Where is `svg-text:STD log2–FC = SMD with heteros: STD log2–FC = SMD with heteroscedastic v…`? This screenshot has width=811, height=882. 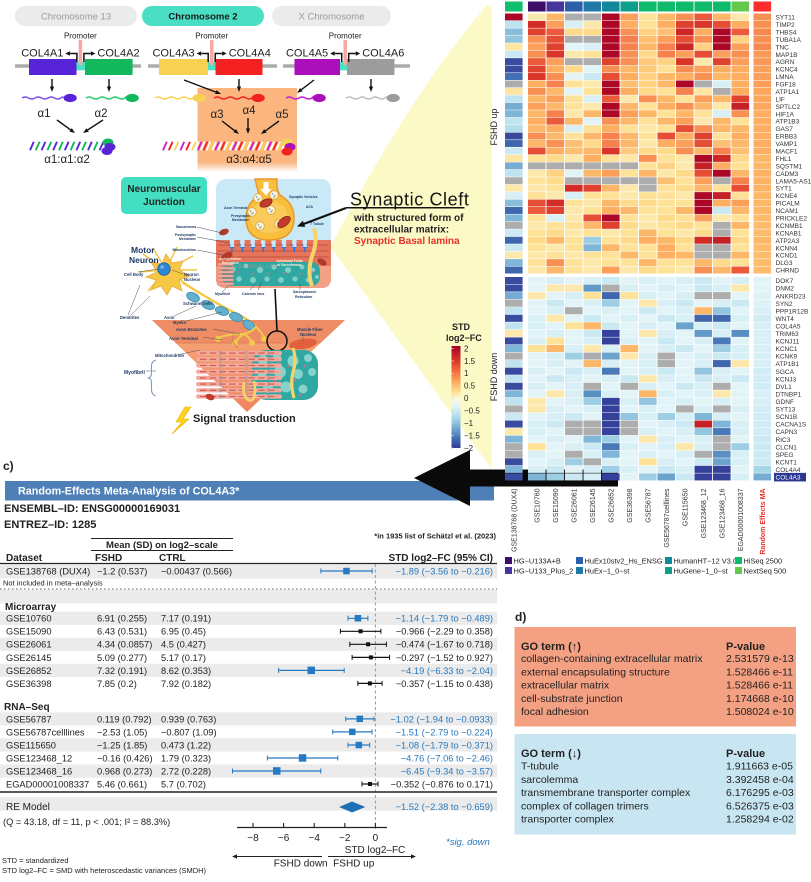 svg-text:STD log2–FC = SMD with heteros: STD log2–FC = SMD with heteroscedastic v… is located at coordinates (104, 870).